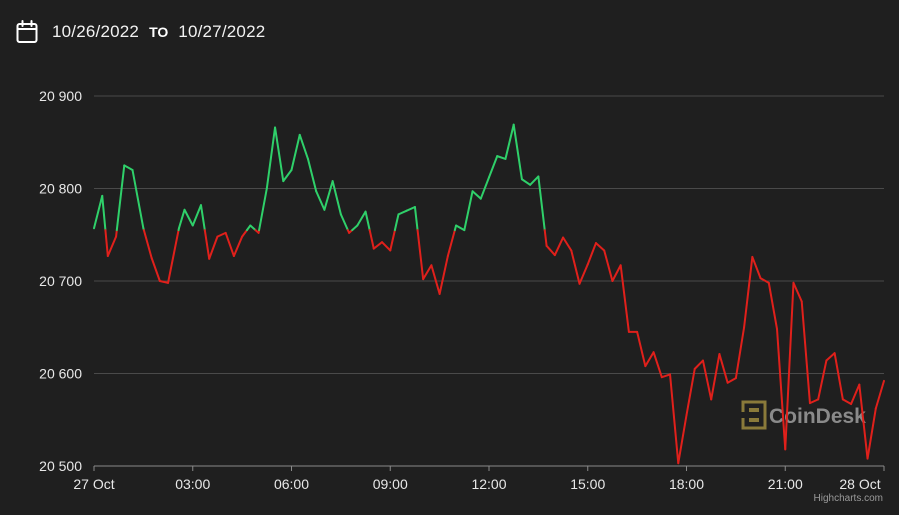  I want to click on watermark-text: CoinDesk, so click(817, 416).